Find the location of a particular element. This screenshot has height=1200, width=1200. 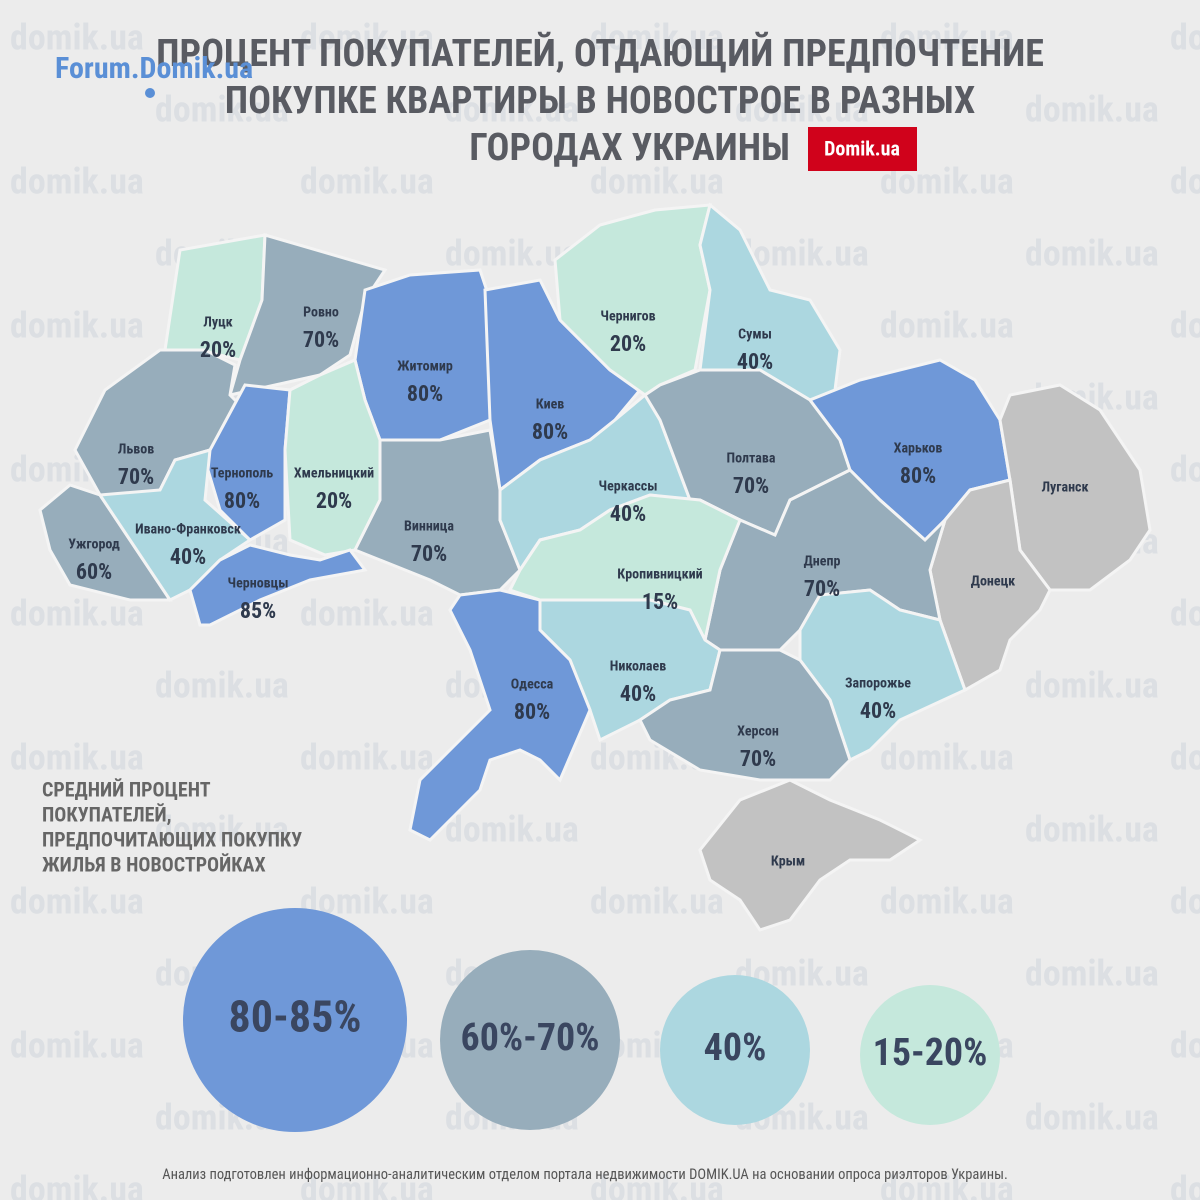

forum-logo: Forum.Domik.ua is located at coordinates (154, 68).